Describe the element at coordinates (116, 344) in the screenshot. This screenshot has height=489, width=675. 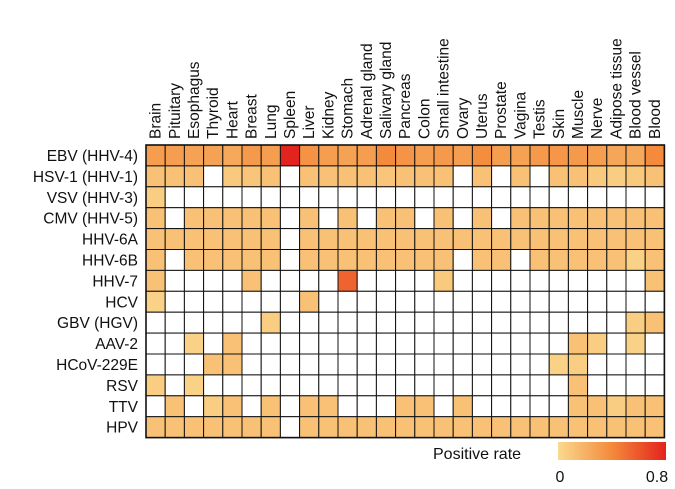
I see `row-label: AAV-2` at that location.